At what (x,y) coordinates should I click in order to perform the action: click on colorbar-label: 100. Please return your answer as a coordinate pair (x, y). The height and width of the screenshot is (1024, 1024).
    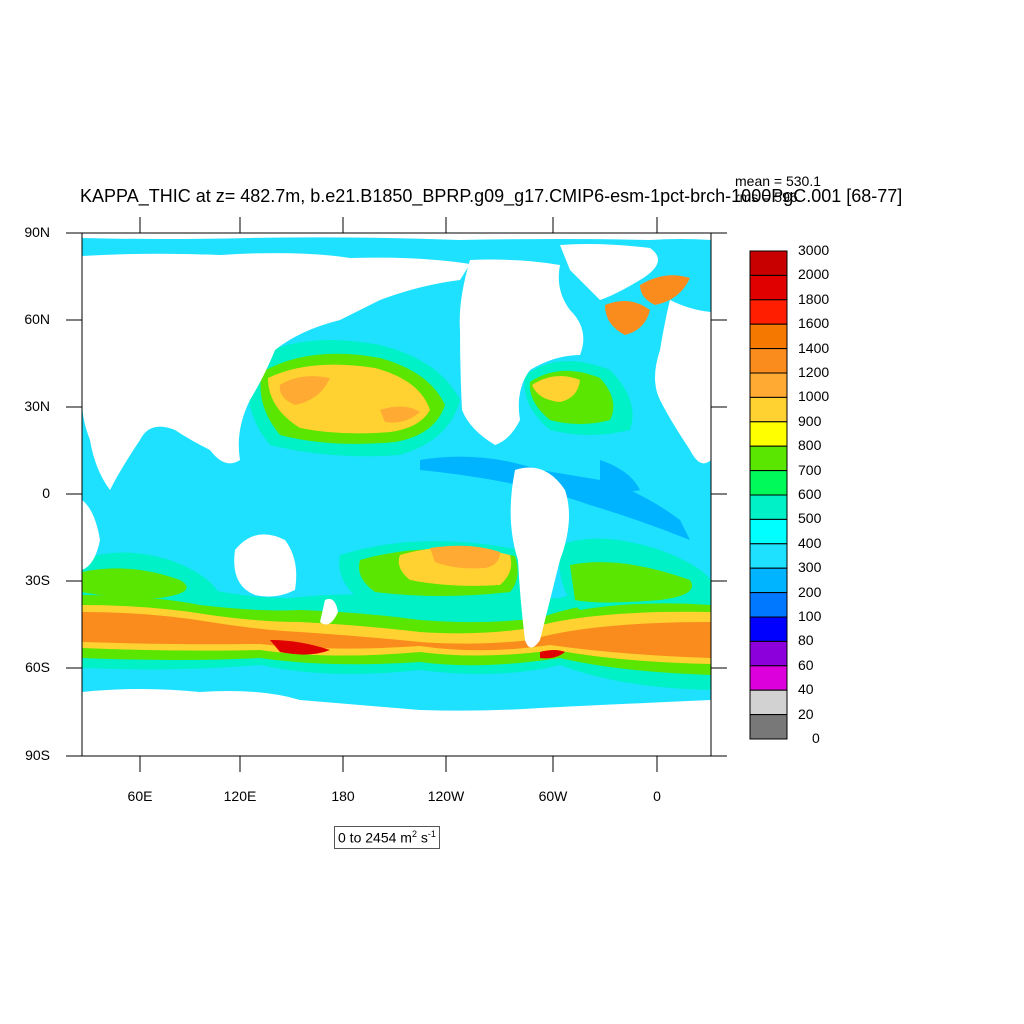
    Looking at the image, I should click on (810, 616).